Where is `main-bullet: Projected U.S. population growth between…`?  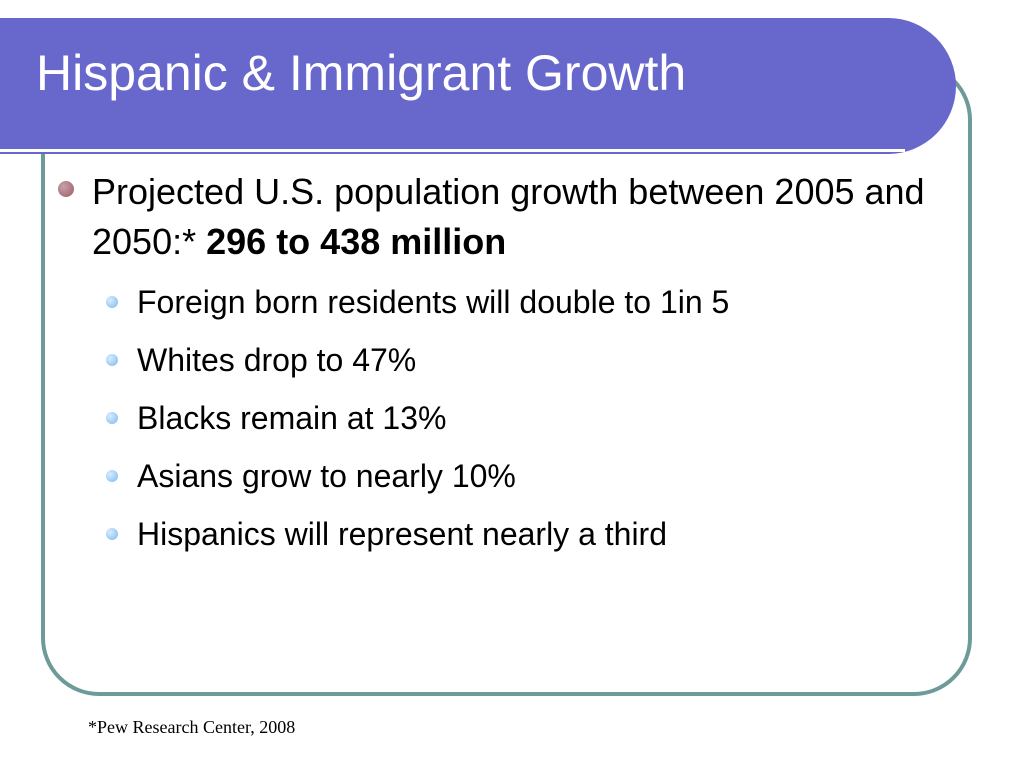
main-bullet: Projected U.S. population growth between… is located at coordinates (503, 217).